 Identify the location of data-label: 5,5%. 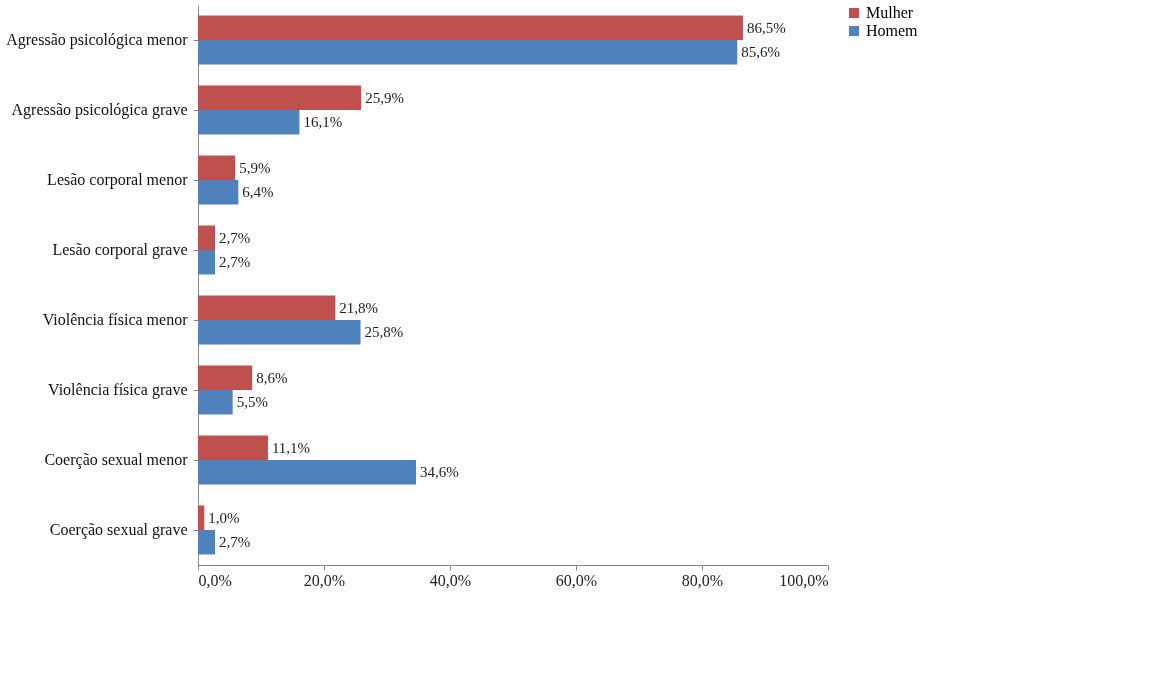
(252, 402).